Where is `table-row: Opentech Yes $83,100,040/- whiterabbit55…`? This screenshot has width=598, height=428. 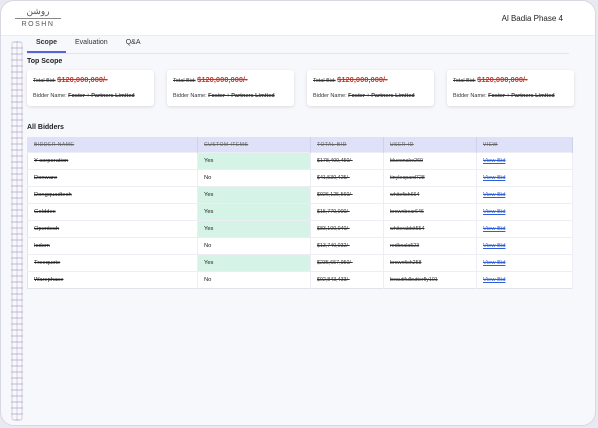
table-row: Opentech Yes $83,100,040/- whiterabbit55… is located at coordinates (300, 229).